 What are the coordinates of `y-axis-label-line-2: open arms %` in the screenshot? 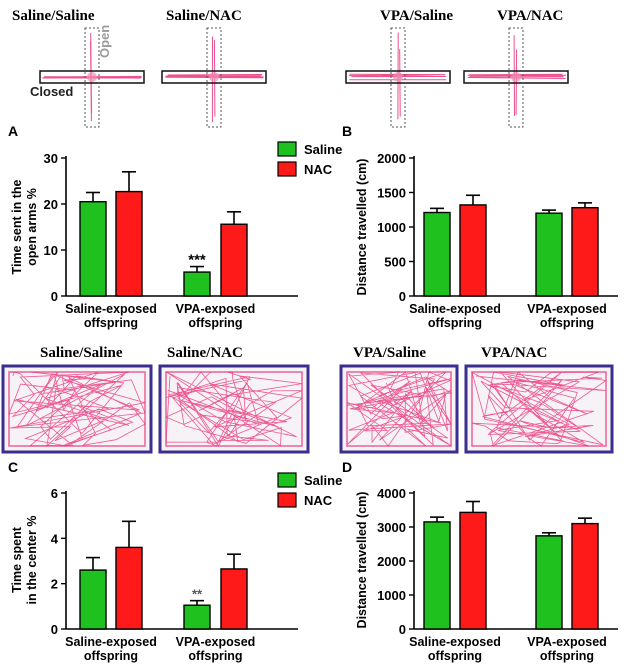 It's located at (32, 227).